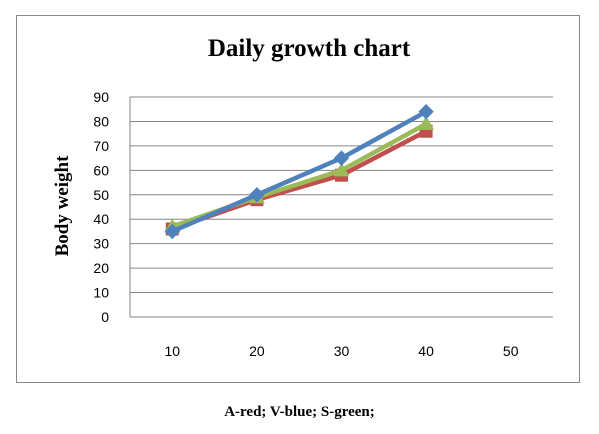  I want to click on series-line, so click(299, 171).